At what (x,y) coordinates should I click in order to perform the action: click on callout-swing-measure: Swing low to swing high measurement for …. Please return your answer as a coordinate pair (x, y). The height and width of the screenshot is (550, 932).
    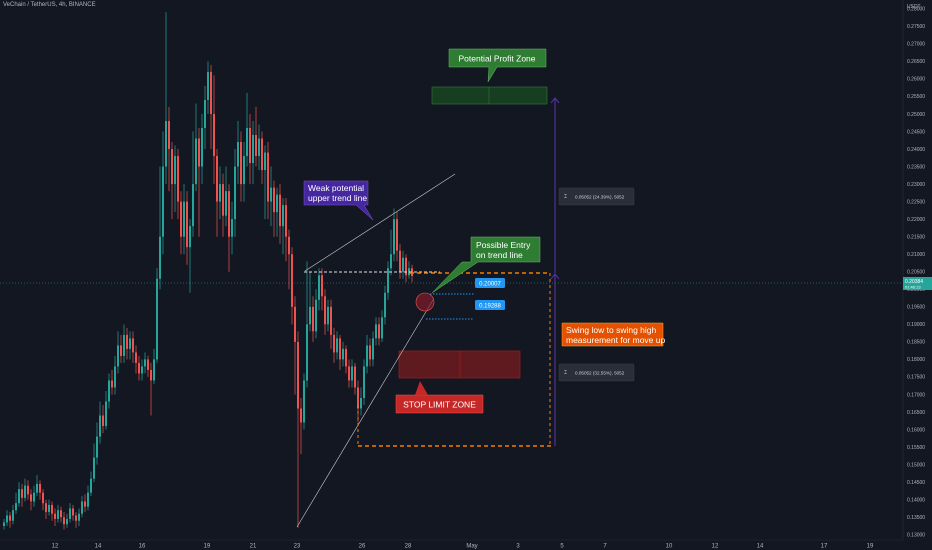
    Looking at the image, I should click on (613, 334).